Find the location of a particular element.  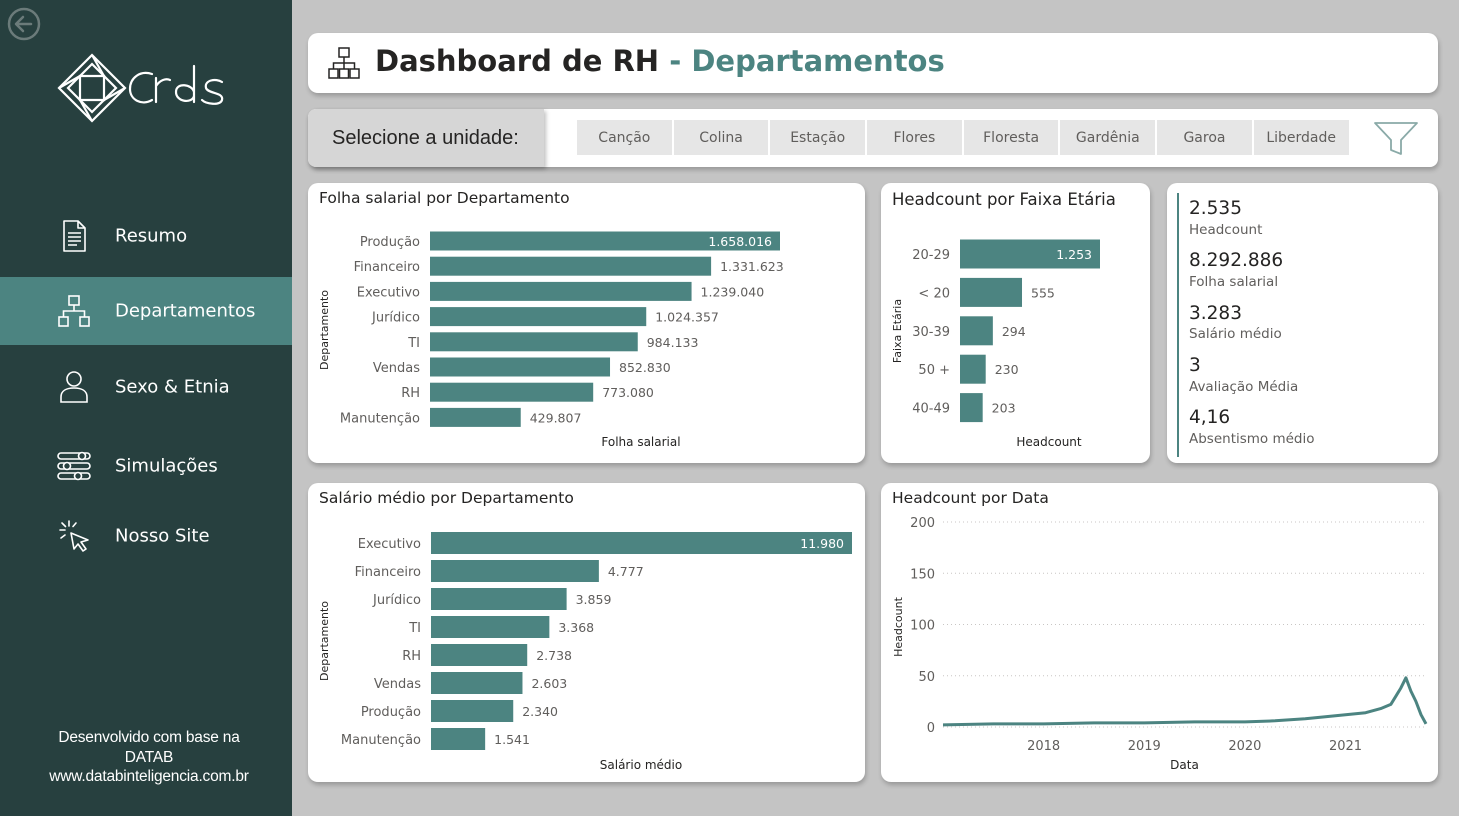

y-tick-label: 50 is located at coordinates (926, 677).